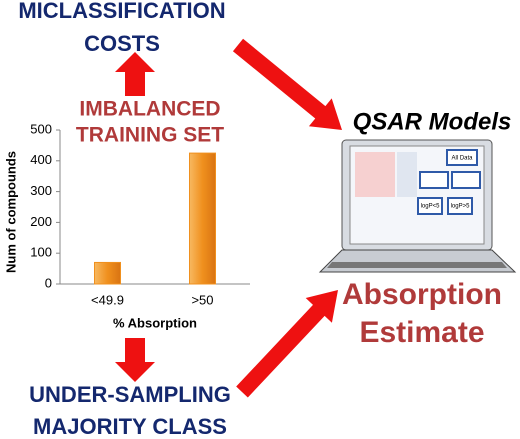 This screenshot has height=439, width=520. I want to click on bottom-label: MAJORITY CLASS, so click(130, 426).